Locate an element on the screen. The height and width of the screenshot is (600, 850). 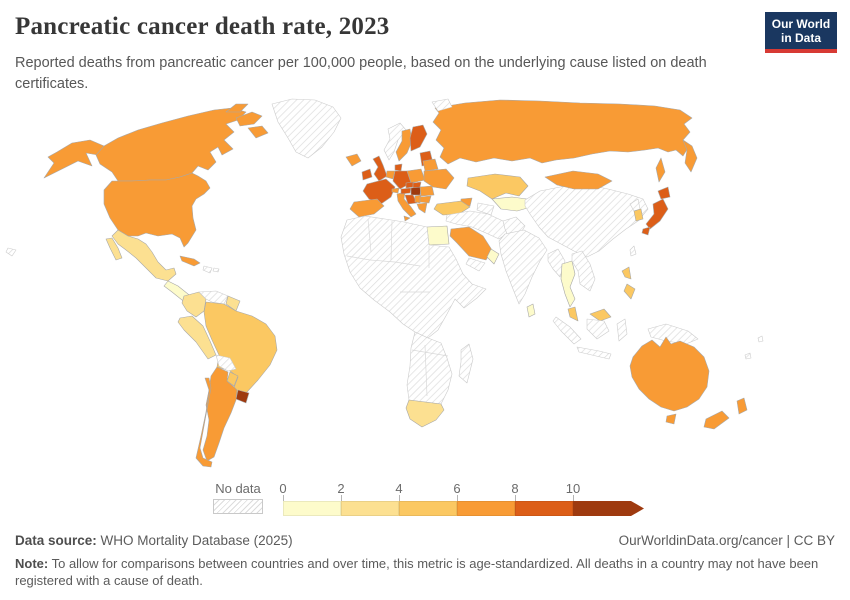
country-hispaniola is located at coordinates (207, 269).